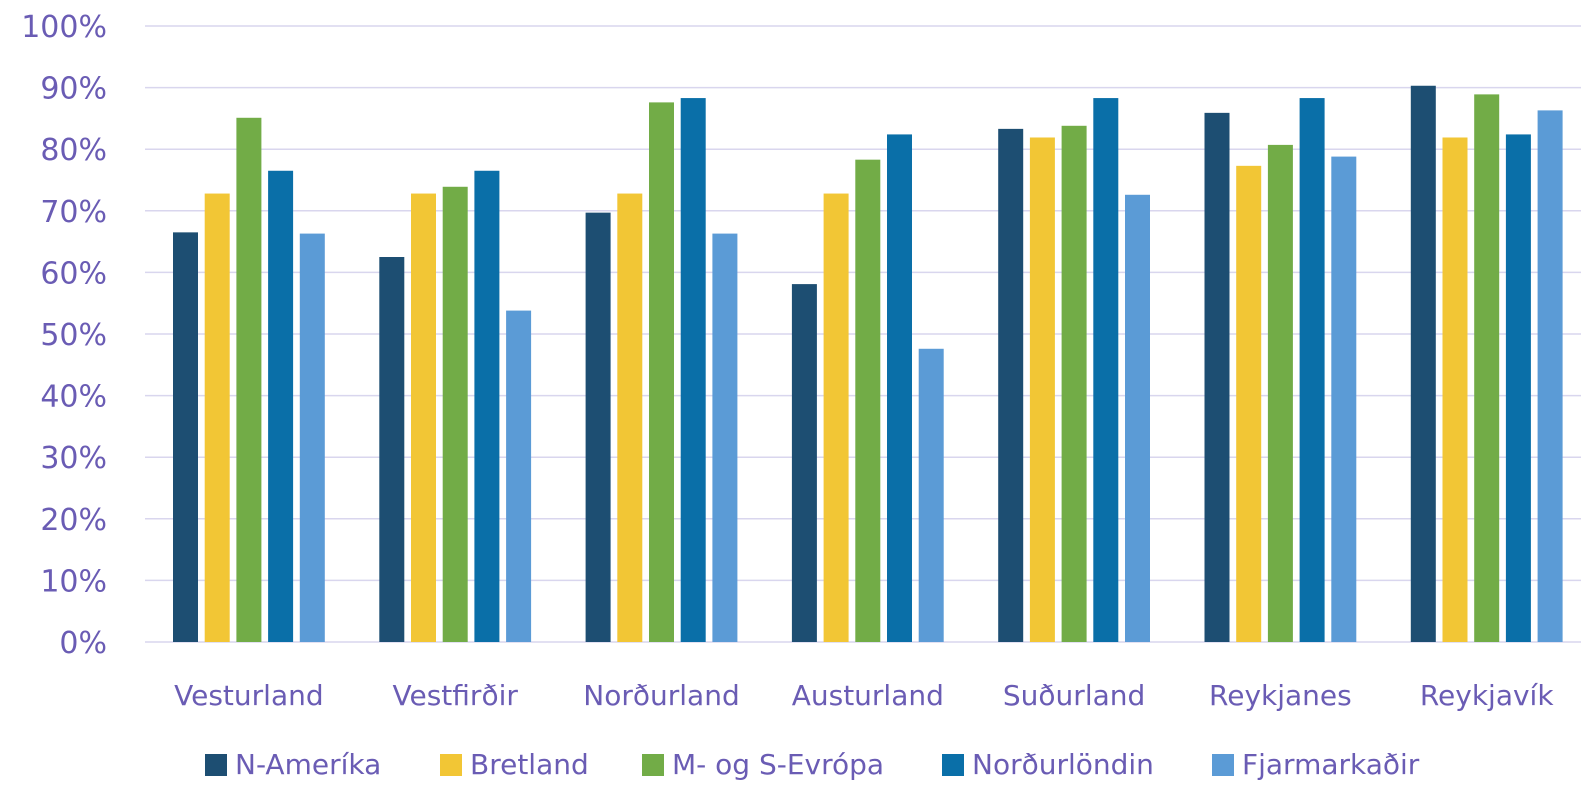 This screenshot has height=788, width=1581. I want to click on x-category-label: Vesturland, so click(249, 695).